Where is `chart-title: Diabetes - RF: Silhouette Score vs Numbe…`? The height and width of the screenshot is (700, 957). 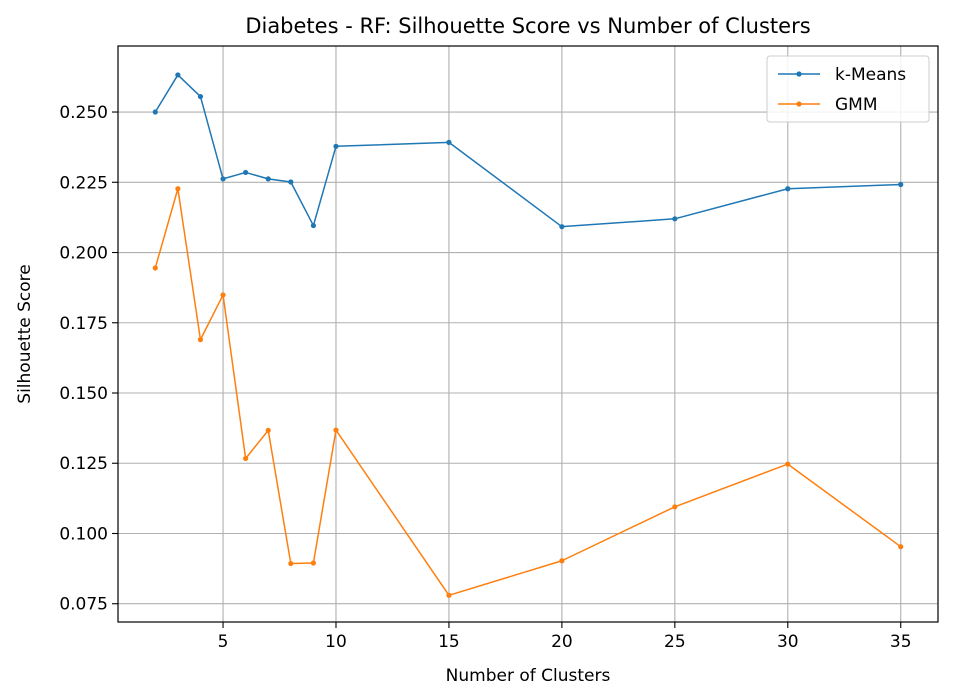
chart-title: Diabetes - RF: Silhouette Score vs Numbe… is located at coordinates (527, 26).